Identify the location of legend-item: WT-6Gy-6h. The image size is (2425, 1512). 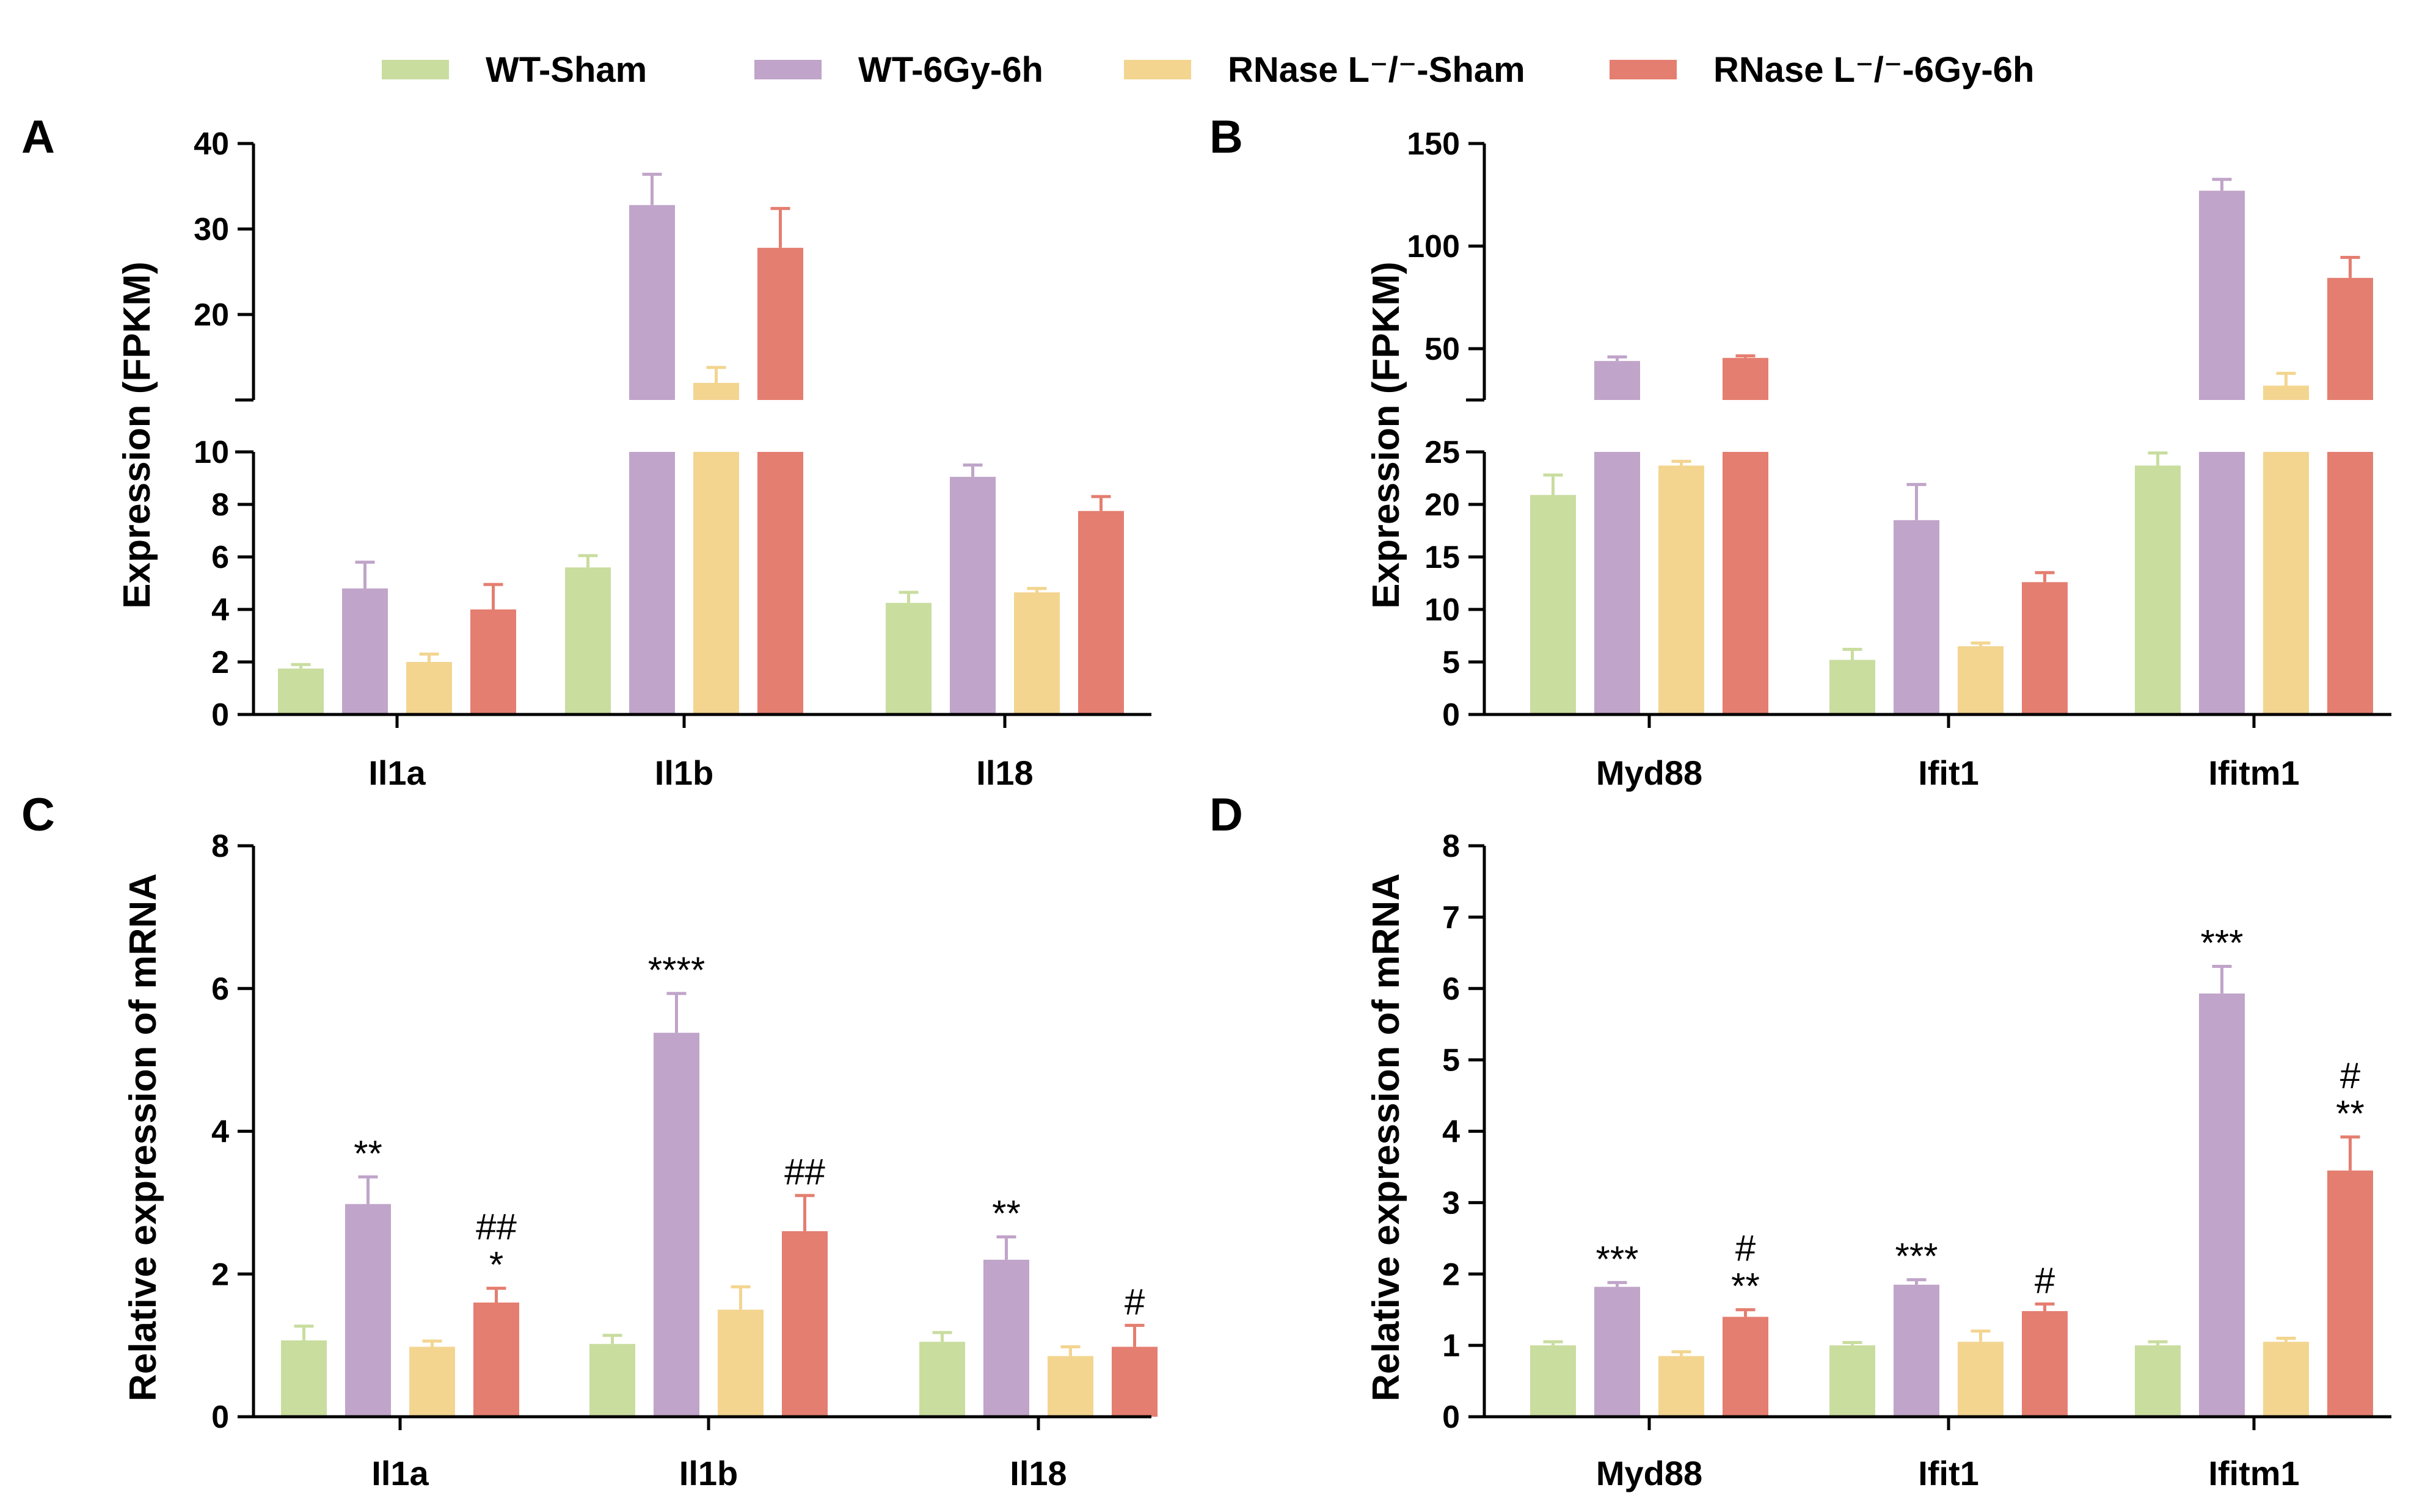
(898, 70).